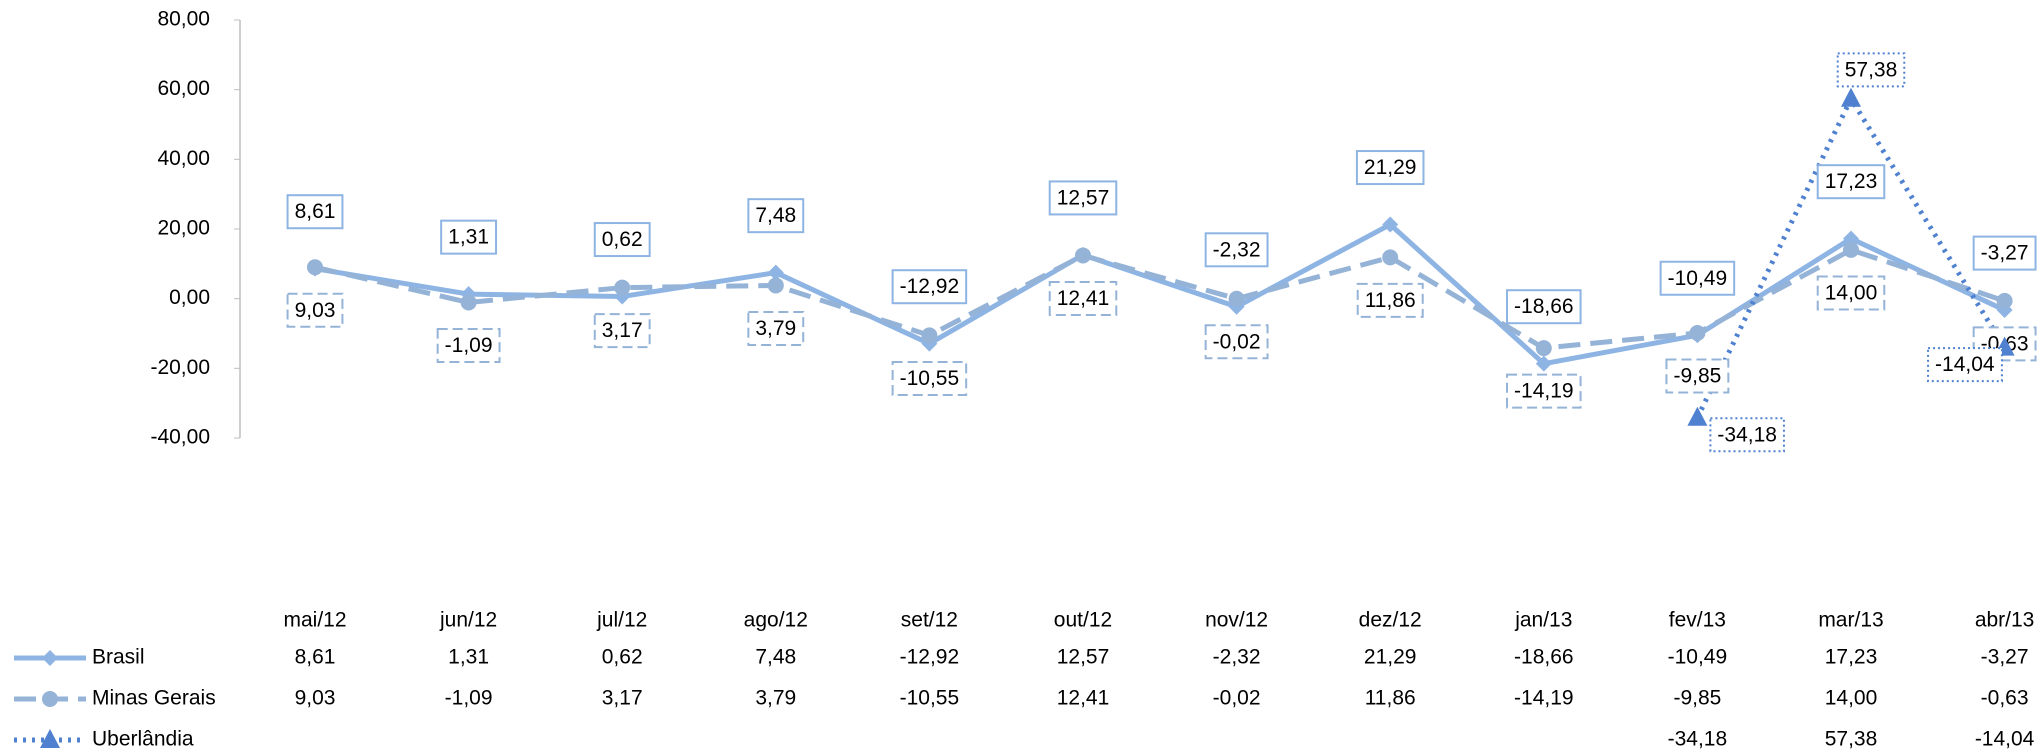 This screenshot has height=752, width=2042. What do you see at coordinates (776, 620) in the screenshot?
I see `x-tick-label: ago/12` at bounding box center [776, 620].